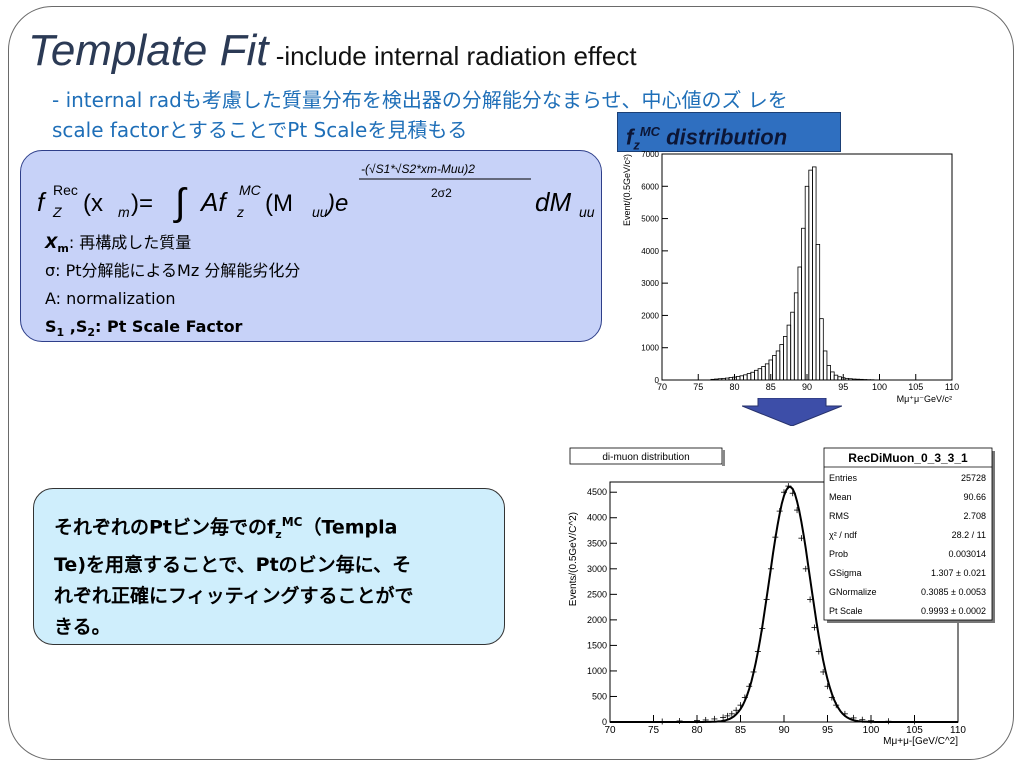  Describe the element at coordinates (958, 573) in the screenshot. I see `stats-value: 1.307 ± 0.021` at that location.